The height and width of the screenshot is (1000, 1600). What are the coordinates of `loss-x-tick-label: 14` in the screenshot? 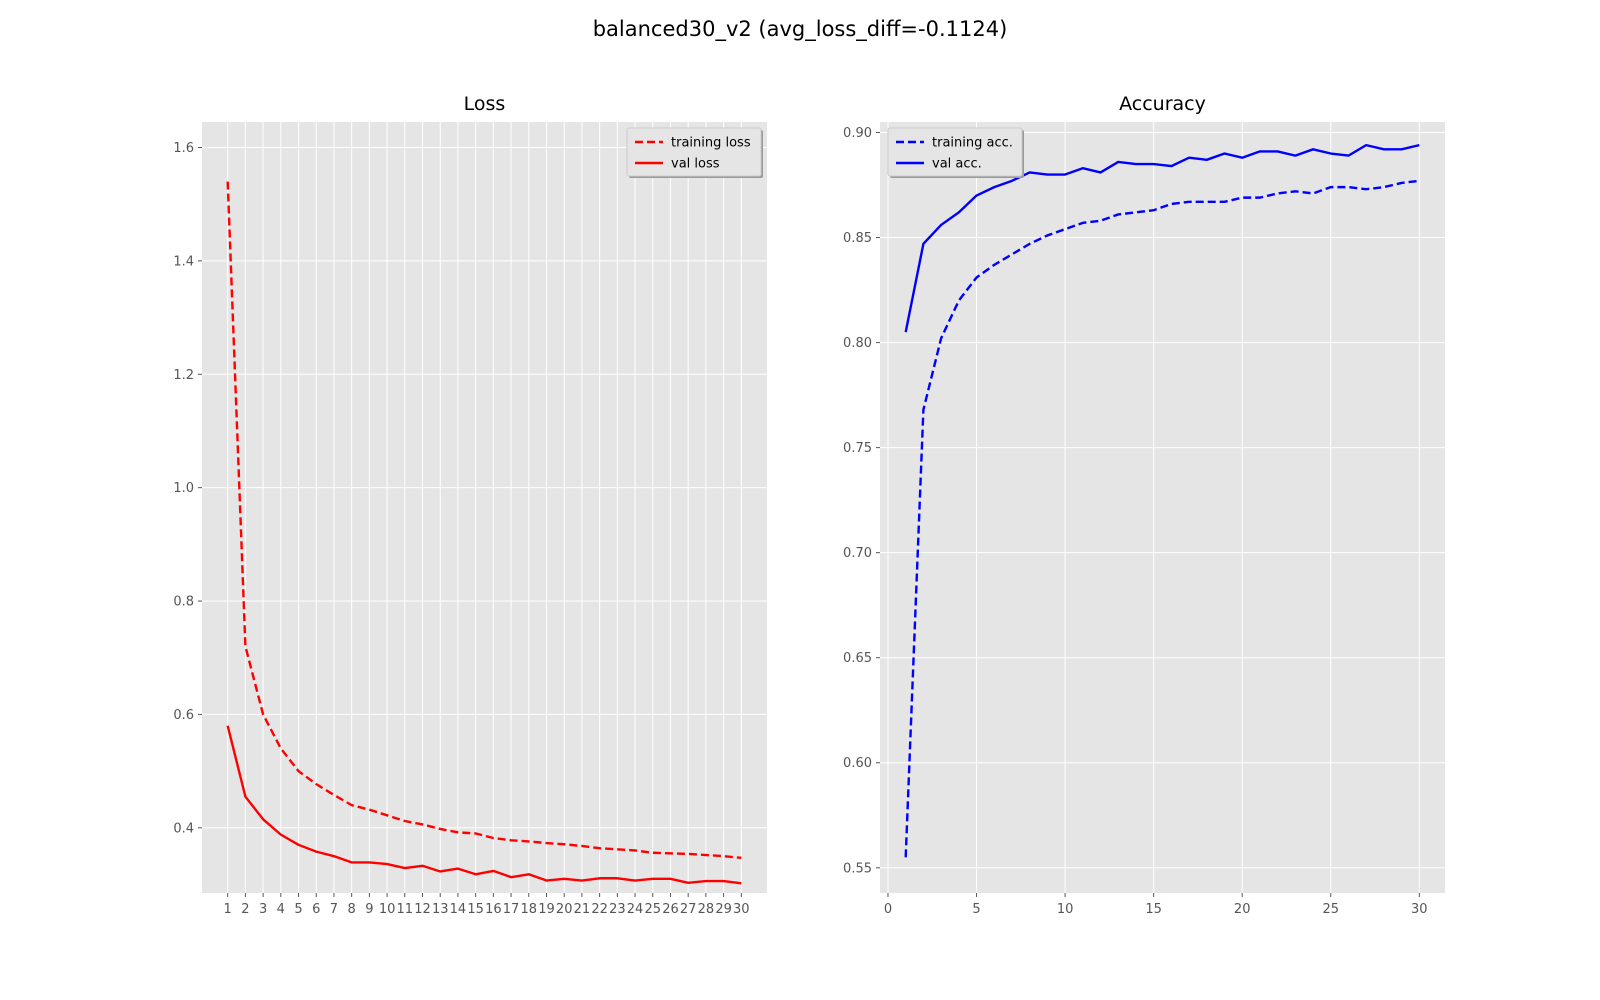 It's located at (458, 909).